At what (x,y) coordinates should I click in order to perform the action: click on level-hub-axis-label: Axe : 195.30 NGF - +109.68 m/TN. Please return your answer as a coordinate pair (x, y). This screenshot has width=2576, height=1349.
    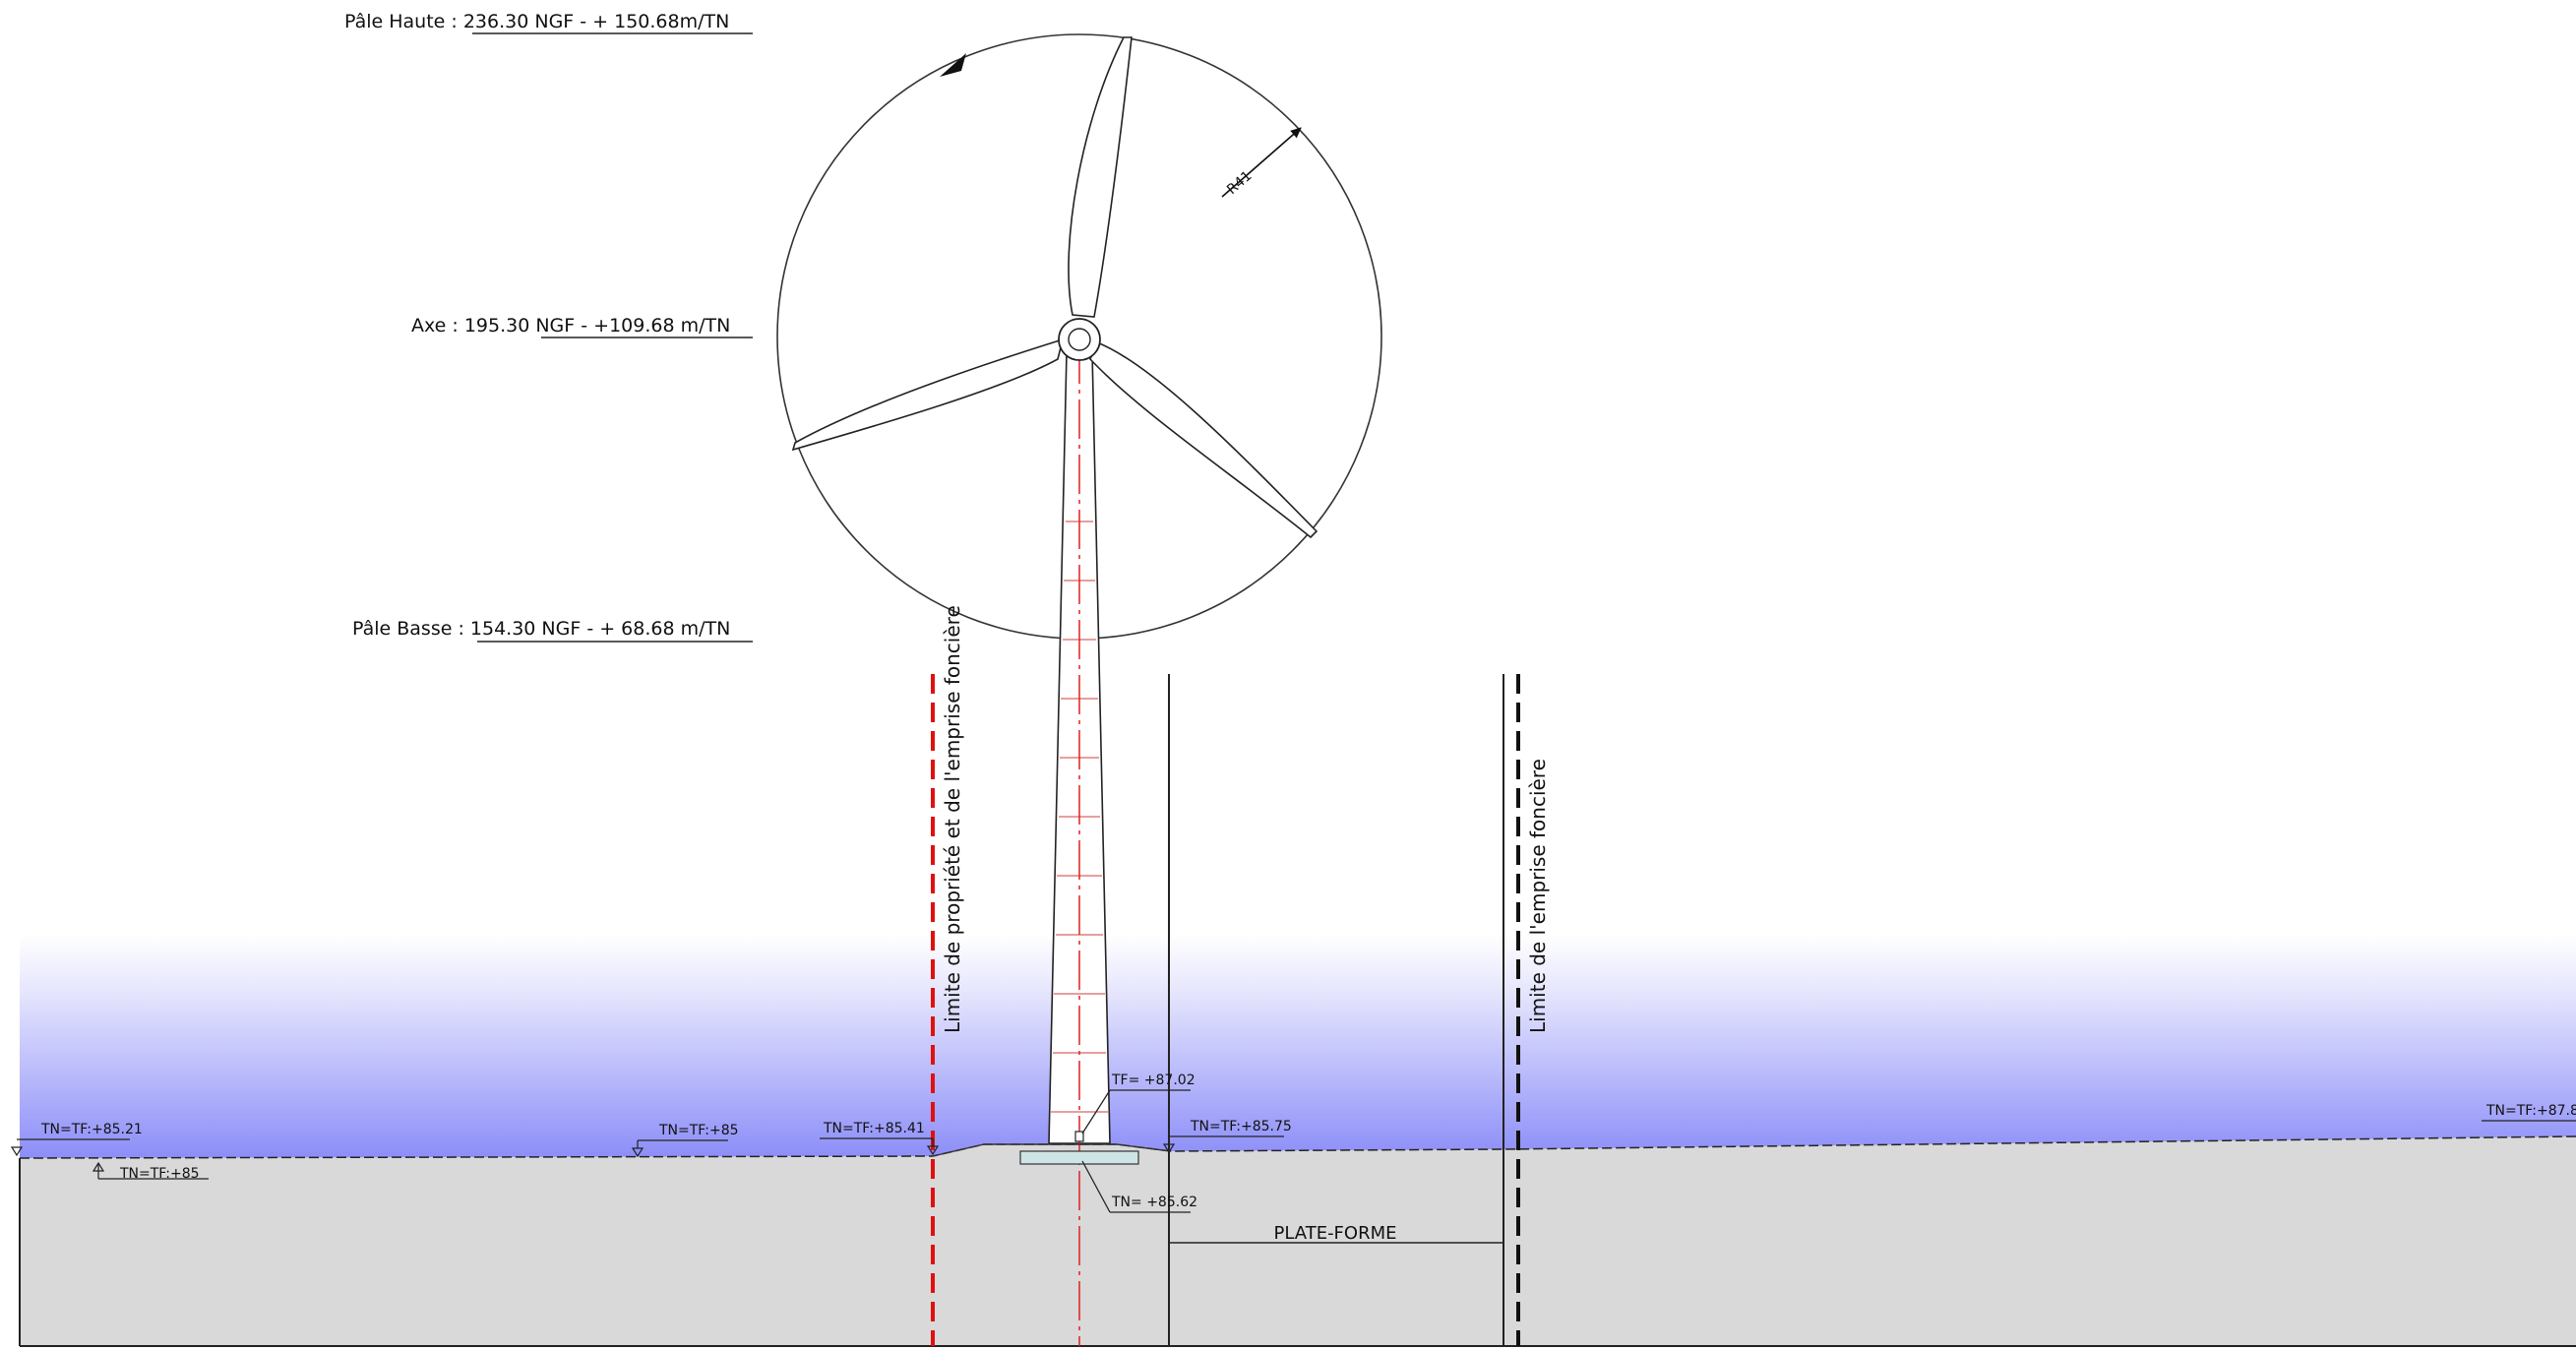
    Looking at the image, I should click on (570, 326).